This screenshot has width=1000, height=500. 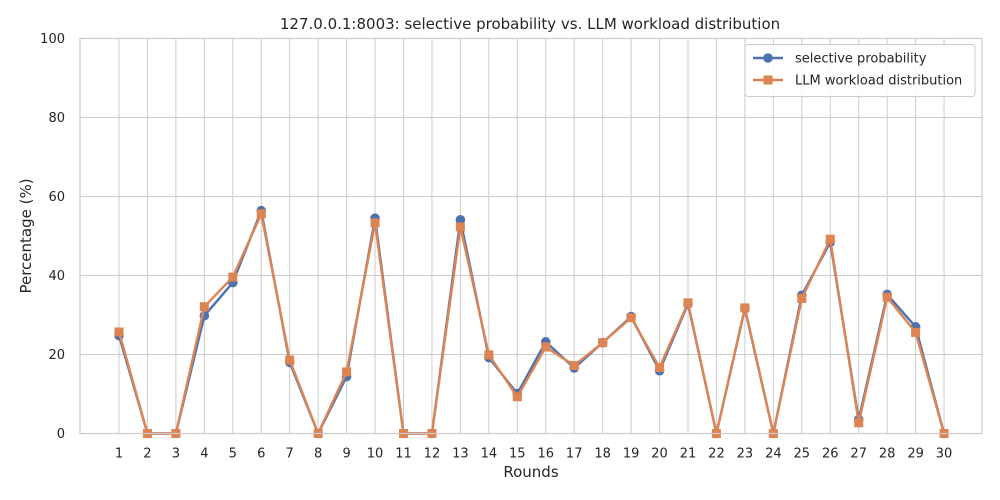 What do you see at coordinates (861, 59) in the screenshot?
I see `legend-label: selective probability` at bounding box center [861, 59].